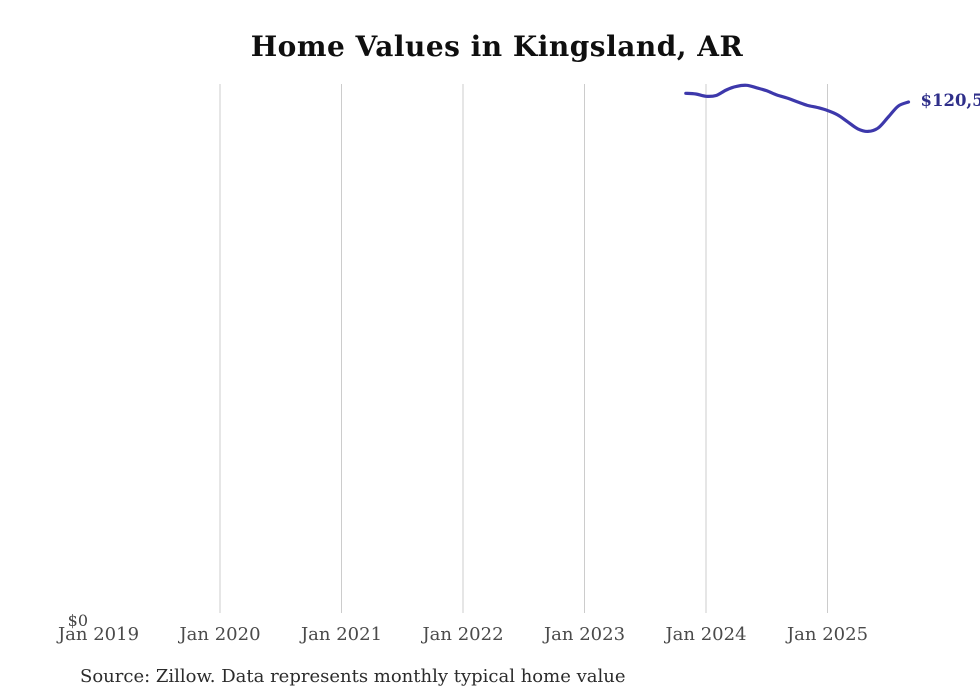 The image size is (980, 699). What do you see at coordinates (950, 100) in the screenshot?
I see `latest-value-label: $120,553` at bounding box center [950, 100].